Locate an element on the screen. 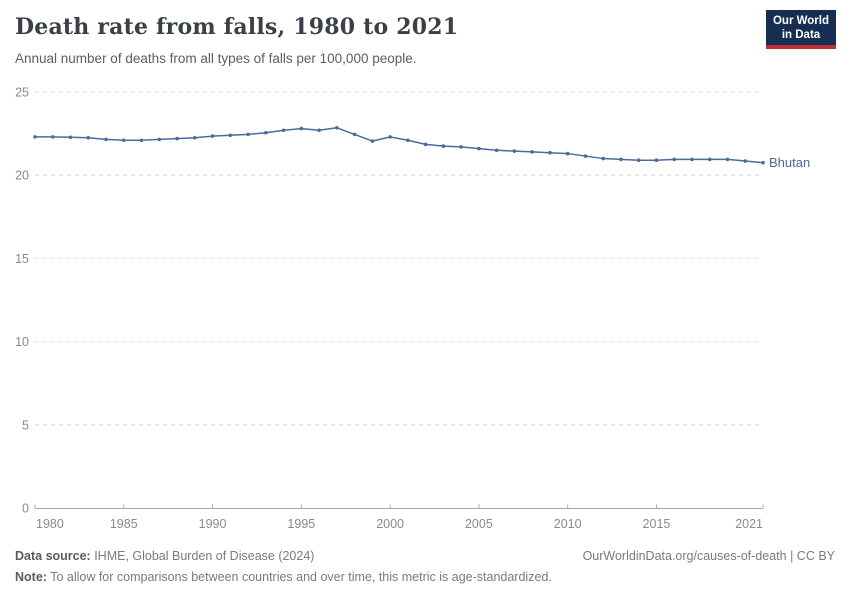 The height and width of the screenshot is (600, 850). x-tick-label: 2021 is located at coordinates (749, 524).